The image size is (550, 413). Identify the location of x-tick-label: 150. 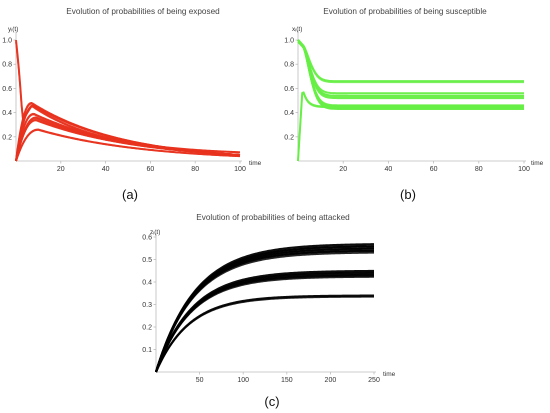
(287, 380).